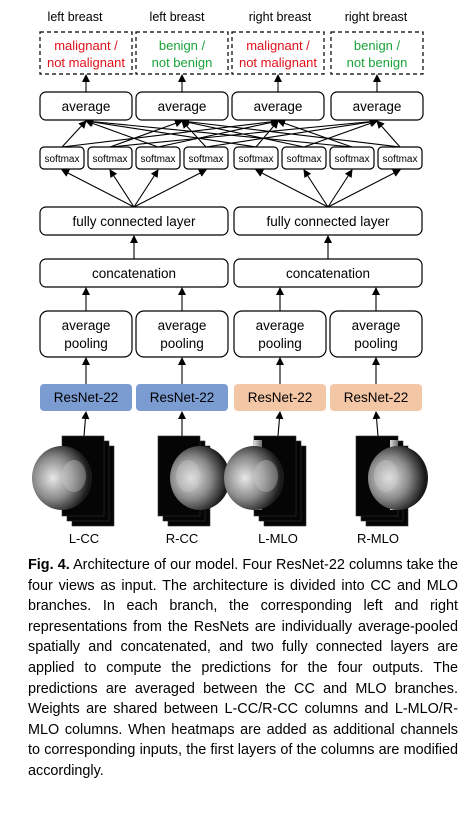 Image resolution: width=472 pixels, height=814 pixels. Describe the element at coordinates (278, 538) in the screenshot. I see `view-label: L-MLO` at that location.